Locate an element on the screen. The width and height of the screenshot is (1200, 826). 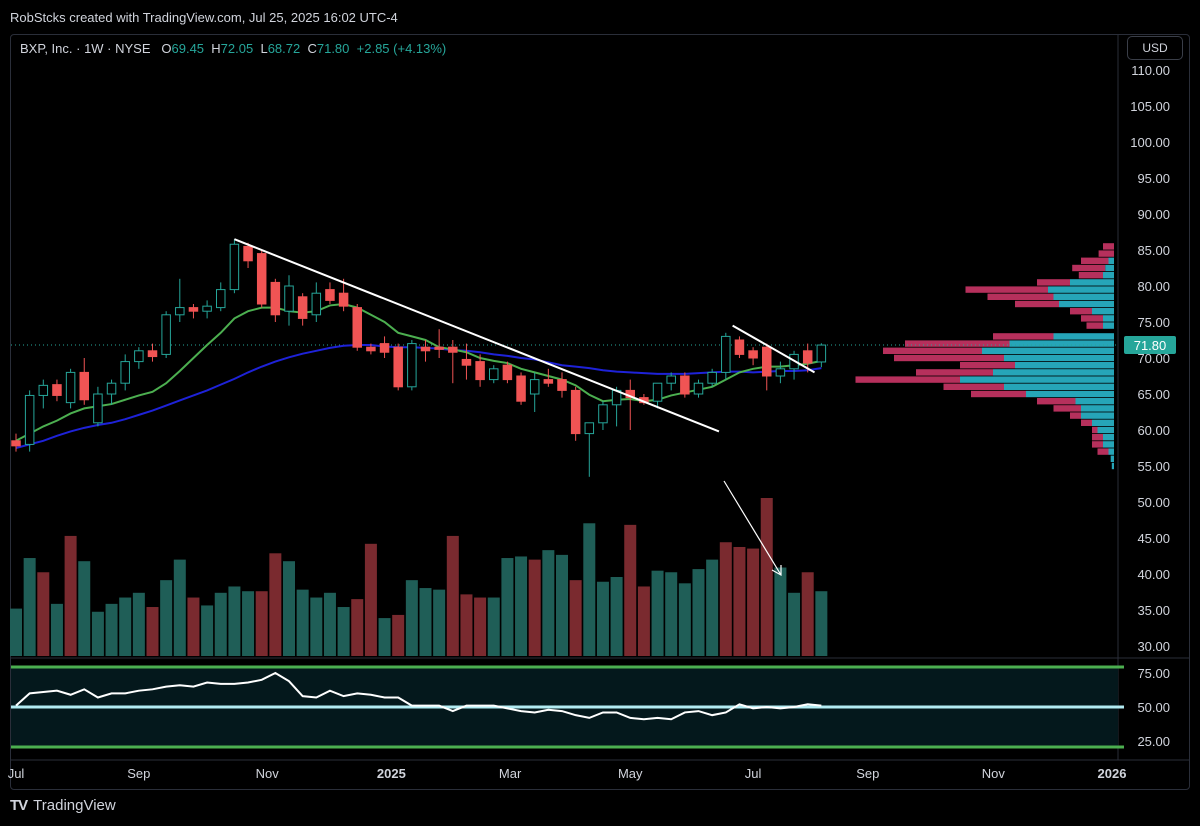
rsi-tick-label: 50.00 is located at coordinates (1153, 707).